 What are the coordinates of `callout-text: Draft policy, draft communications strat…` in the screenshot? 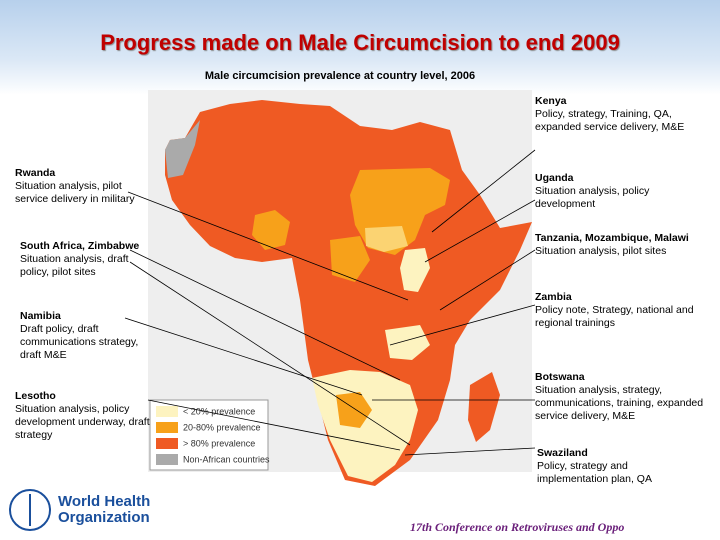 It's located at (79, 342).